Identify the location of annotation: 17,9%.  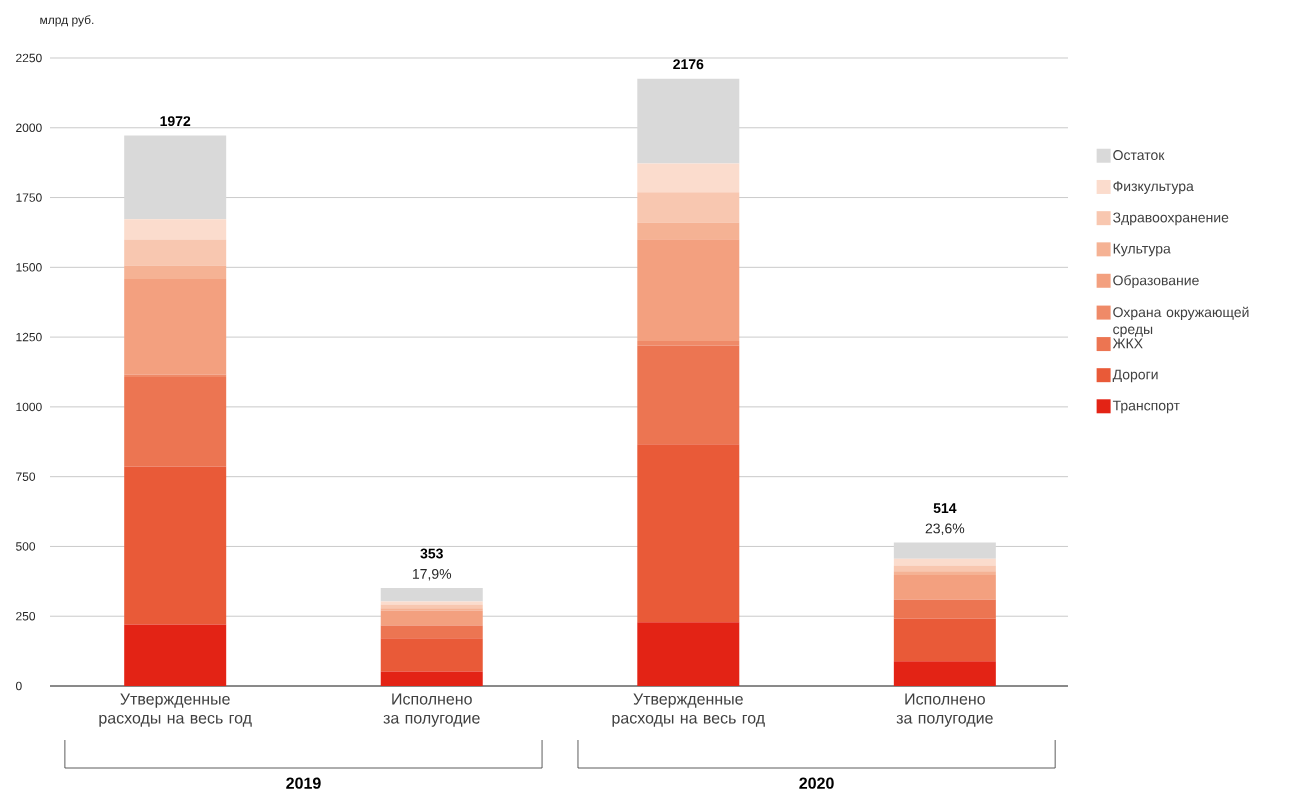
(432, 574).